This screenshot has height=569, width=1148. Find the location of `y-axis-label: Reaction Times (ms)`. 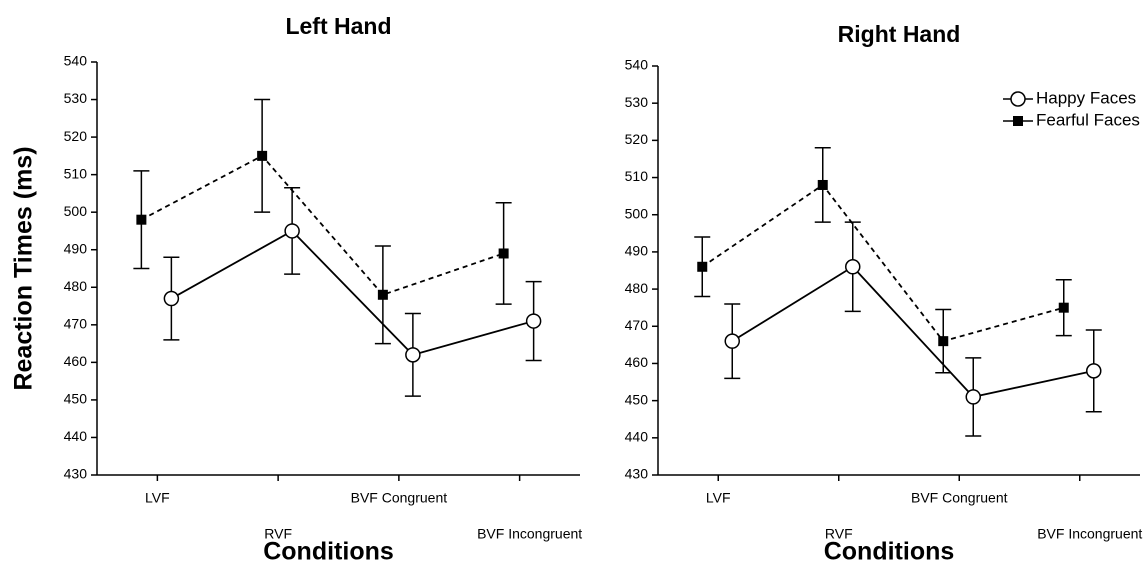

y-axis-label: Reaction Times (ms) is located at coordinates (24, 268).